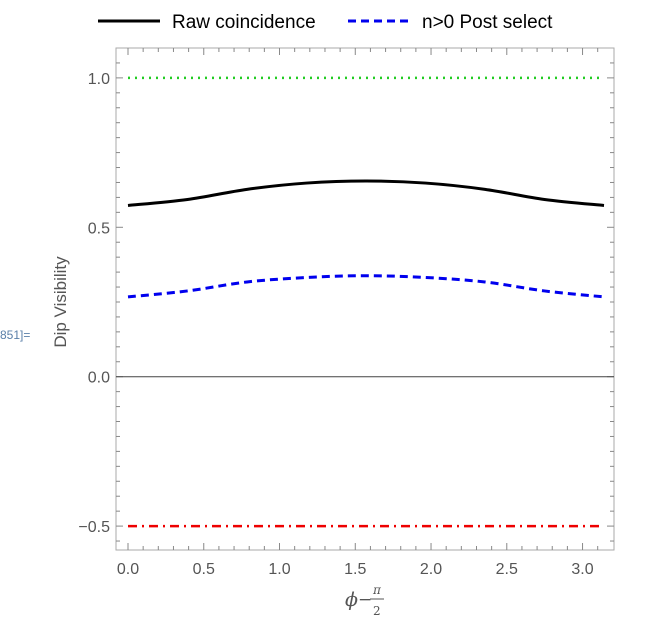 The height and width of the screenshot is (622, 648). I want to click on x-tick-label: 2.0, so click(431, 569).